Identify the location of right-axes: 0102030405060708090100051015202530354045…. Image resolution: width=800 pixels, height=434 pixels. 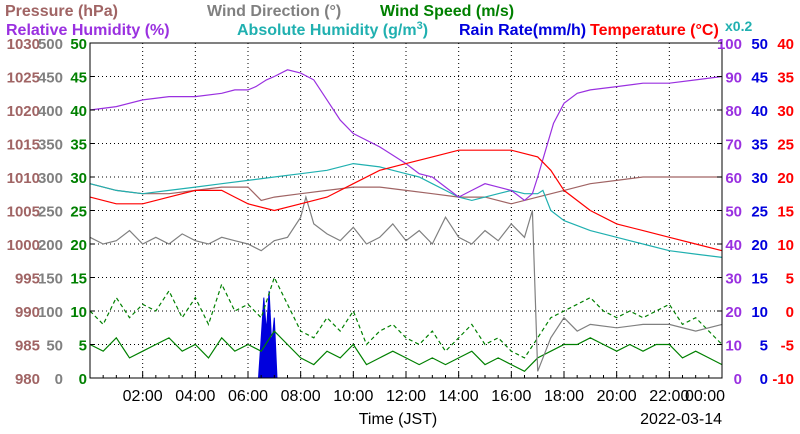
(755, 212).